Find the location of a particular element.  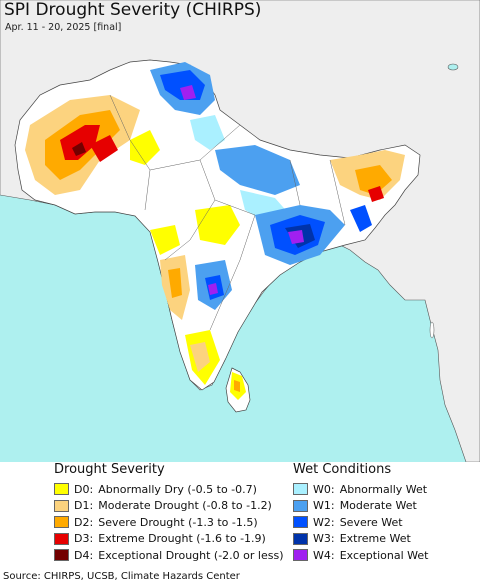

legend-item-d3: D3: Extreme Drought (-1.6 to -1.9) is located at coordinates (169, 539).